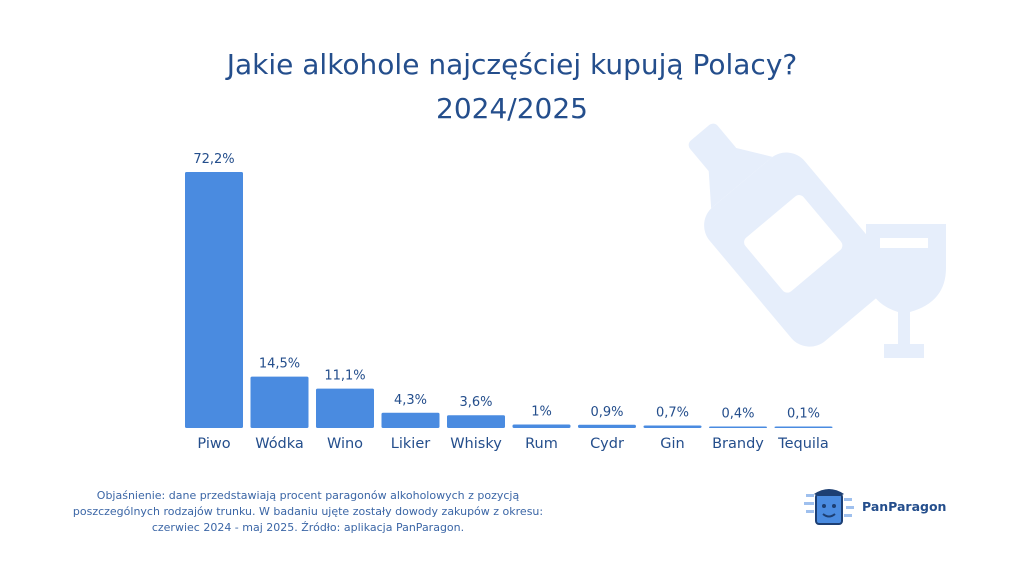 This screenshot has height=576, width=1024. I want to click on wine-glass-icon, so click(906, 291).